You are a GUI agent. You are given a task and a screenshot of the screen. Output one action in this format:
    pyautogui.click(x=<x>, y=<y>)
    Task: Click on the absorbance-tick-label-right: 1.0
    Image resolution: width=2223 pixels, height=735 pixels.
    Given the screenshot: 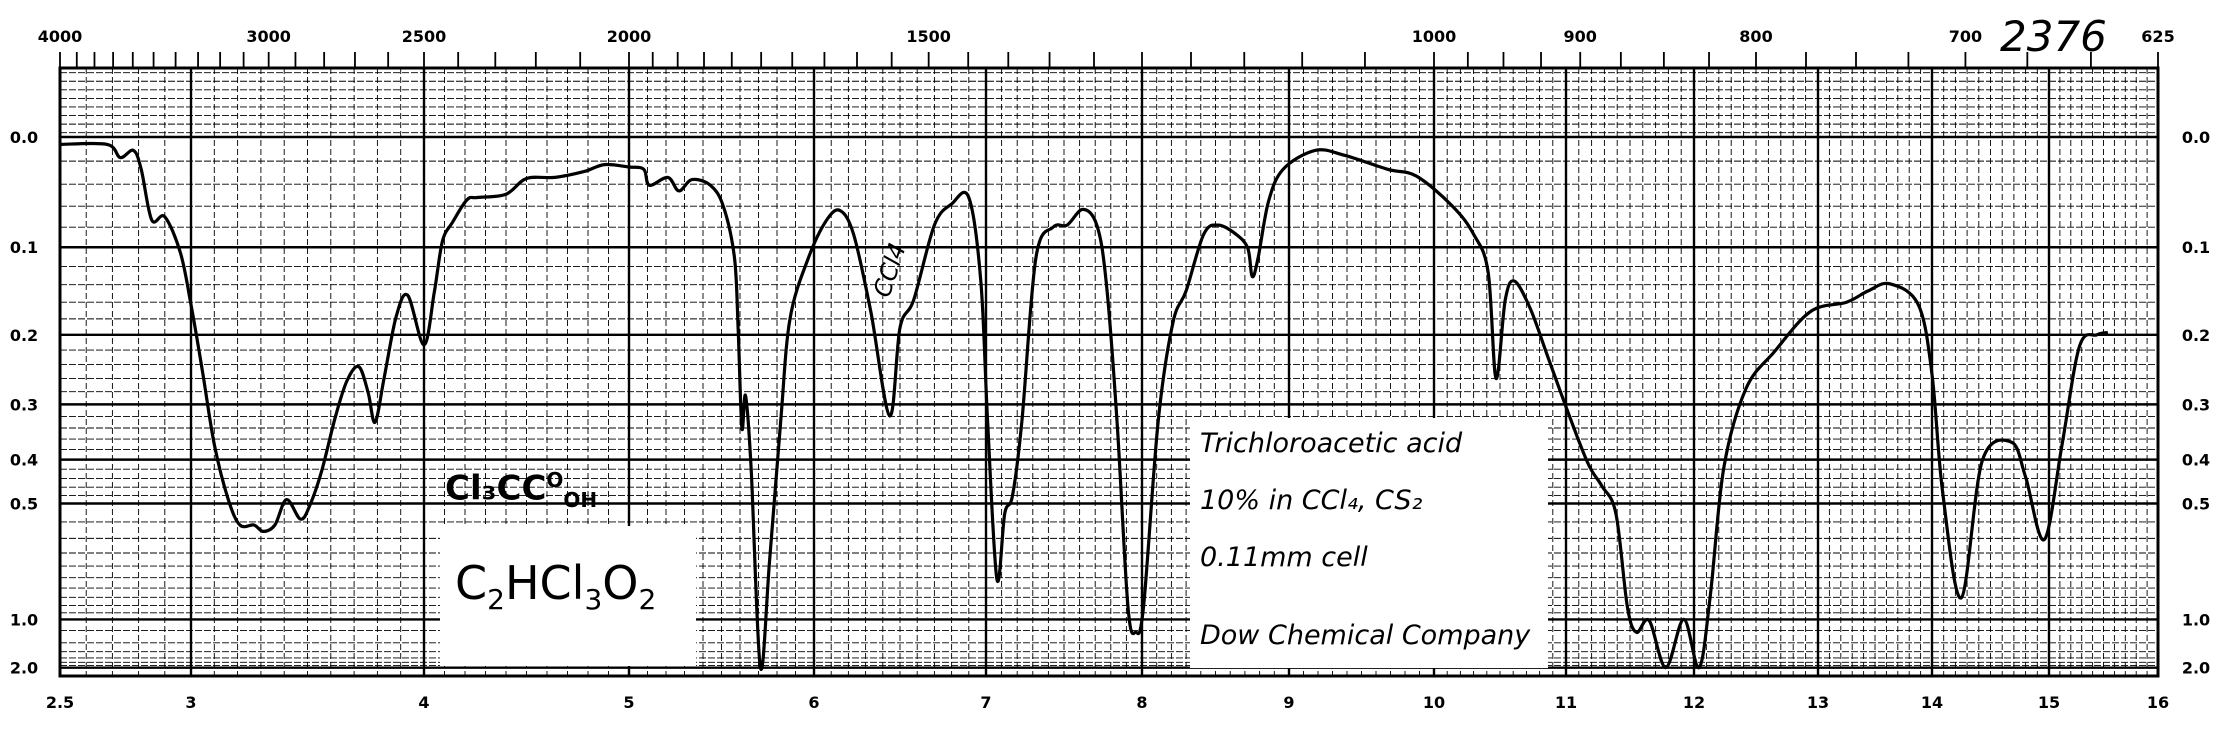 What is the action you would take?
    pyautogui.click(x=2196, y=619)
    